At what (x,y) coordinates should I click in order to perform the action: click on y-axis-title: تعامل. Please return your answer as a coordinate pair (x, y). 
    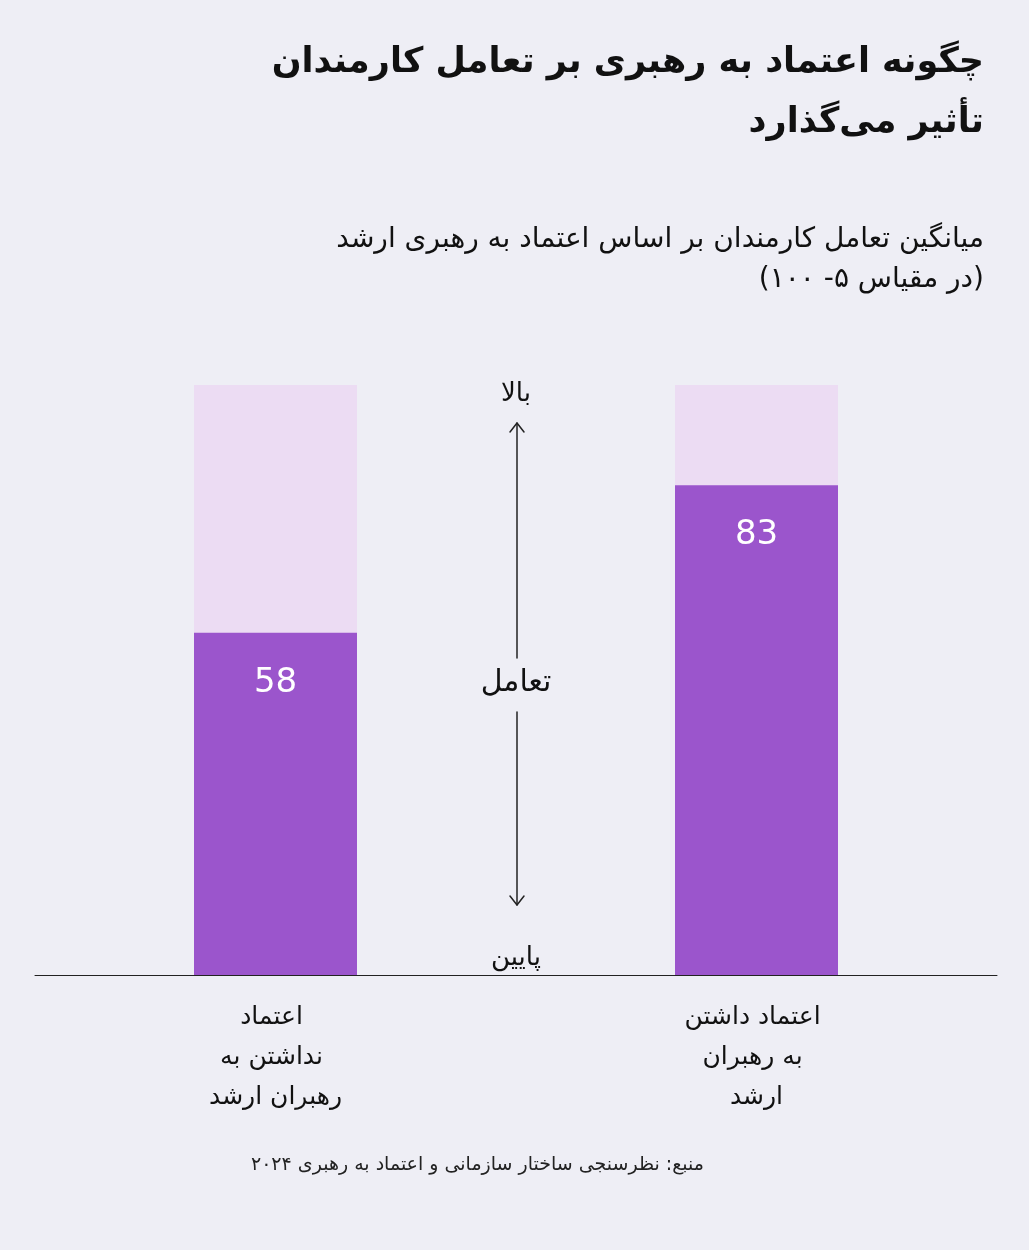
    Looking at the image, I should click on (516, 680).